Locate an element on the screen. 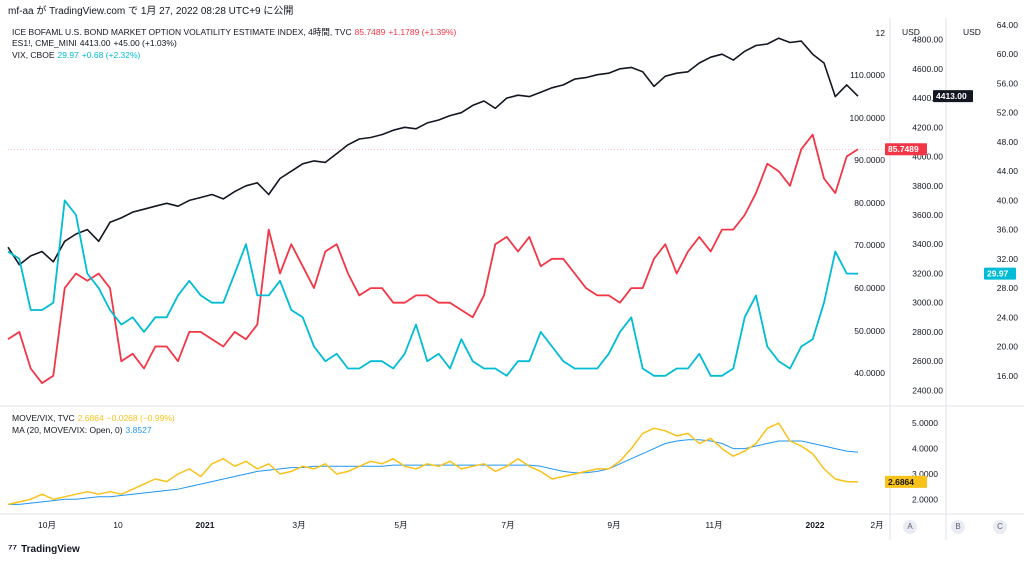 The height and width of the screenshot is (561, 1024). es-axis-tick: 2600.00 is located at coordinates (927, 361).